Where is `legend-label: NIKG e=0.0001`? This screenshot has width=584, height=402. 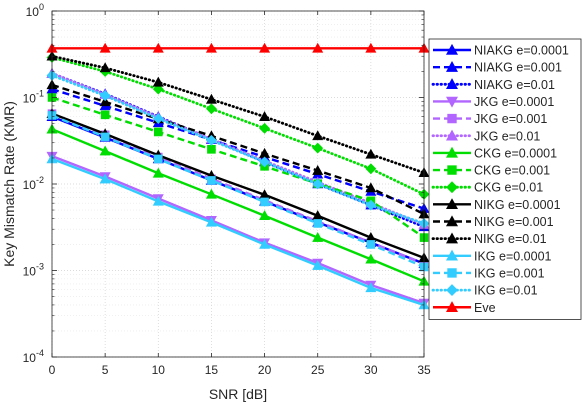
legend-label: NIKG e=0.0001 is located at coordinates (517, 205).